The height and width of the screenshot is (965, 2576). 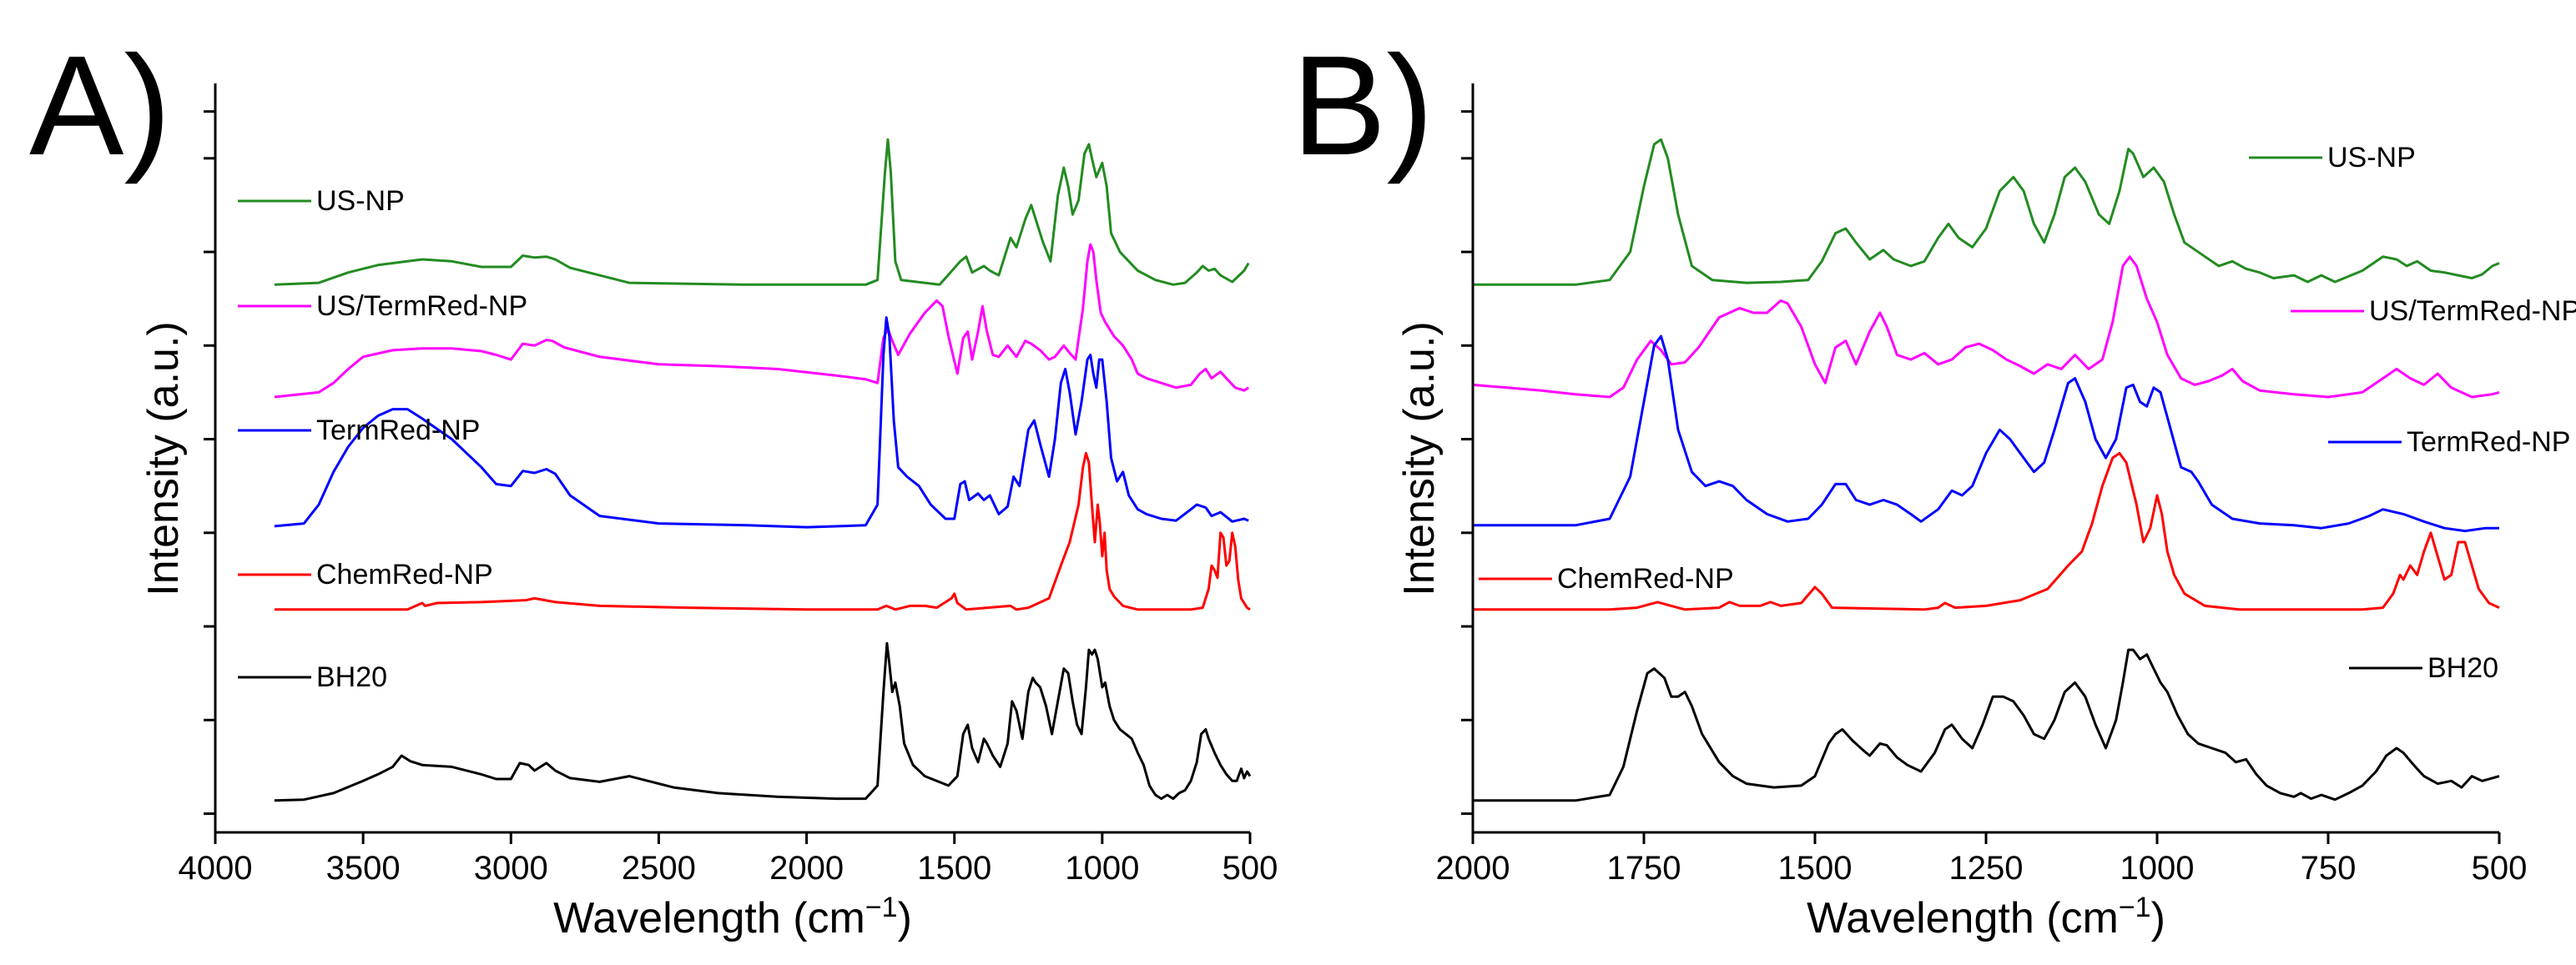 What do you see at coordinates (100, 106) in the screenshot?
I see `panel-label: A)` at bounding box center [100, 106].